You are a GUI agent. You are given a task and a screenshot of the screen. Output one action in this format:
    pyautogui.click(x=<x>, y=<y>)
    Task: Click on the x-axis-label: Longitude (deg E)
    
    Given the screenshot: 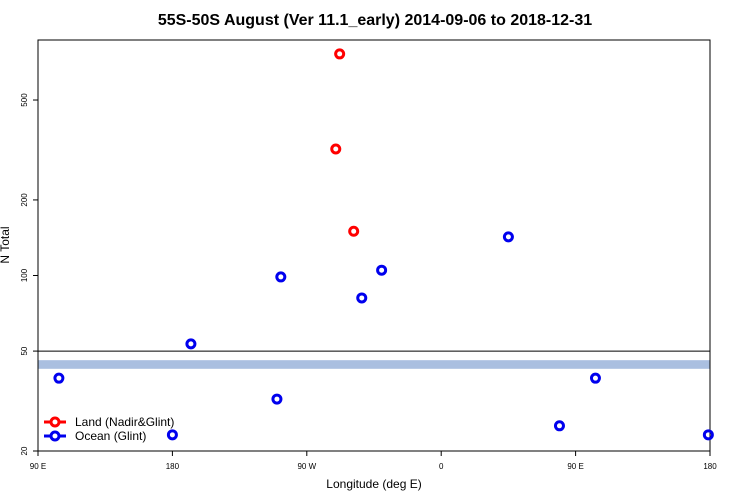 What is the action you would take?
    pyautogui.click(x=373, y=484)
    